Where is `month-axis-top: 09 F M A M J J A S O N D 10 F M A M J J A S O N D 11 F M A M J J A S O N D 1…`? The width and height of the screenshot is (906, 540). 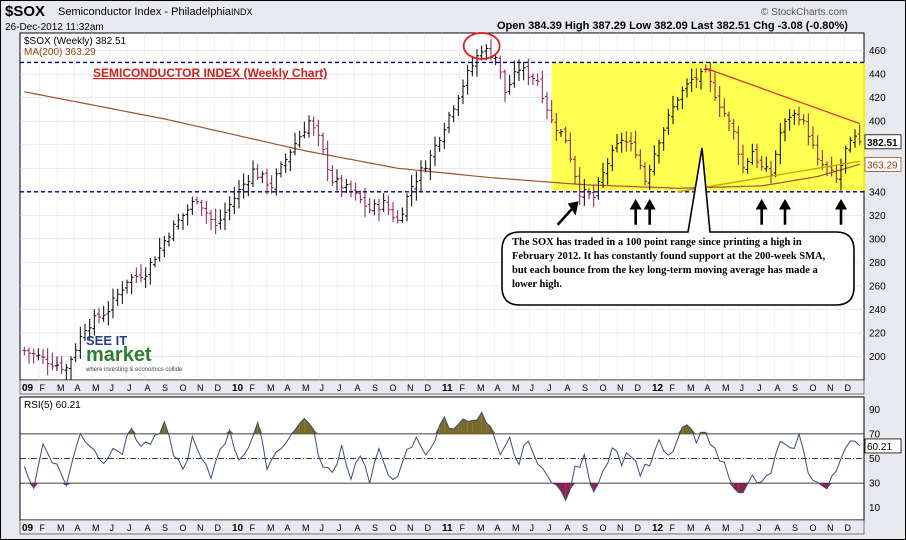
month-axis-top: 09 F M A M J J A S O N D 10 F M A M J J A S O N D 11 F M A M J J A S O N D 1… is located at coordinates (437, 388).